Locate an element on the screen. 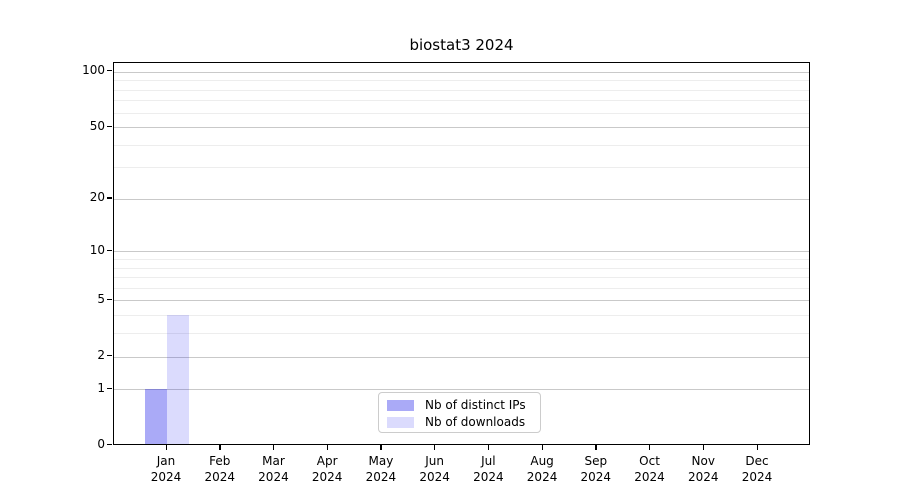  legend: Nb of distinct IPs Nb of downloads is located at coordinates (459, 412).